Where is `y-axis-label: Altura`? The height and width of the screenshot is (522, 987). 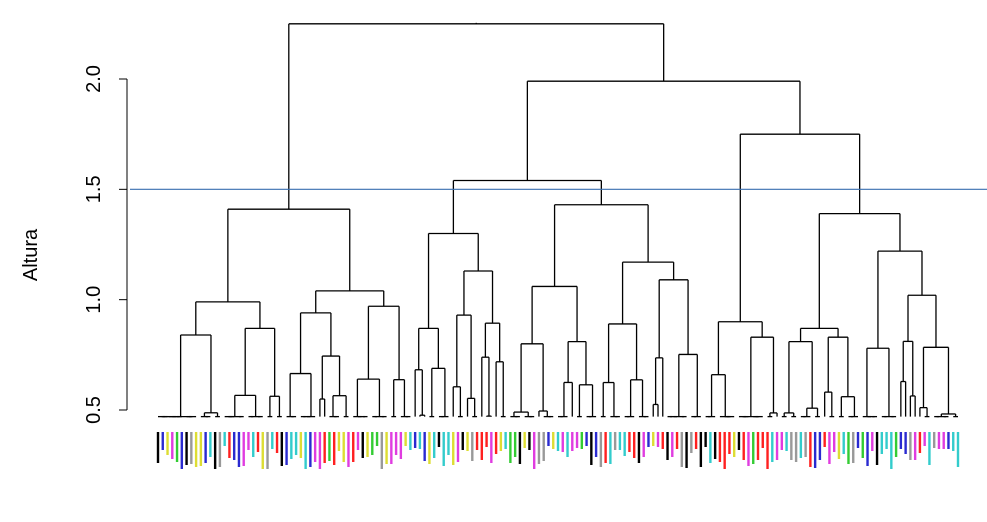 y-axis-label: Altura is located at coordinates (31, 254).